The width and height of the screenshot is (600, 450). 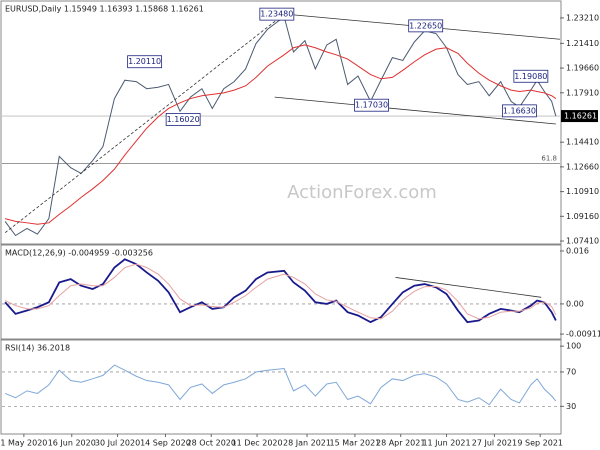 What do you see at coordinates (582, 216) in the screenshot?
I see `y-tick-label: 1.09160` at bounding box center [582, 216].